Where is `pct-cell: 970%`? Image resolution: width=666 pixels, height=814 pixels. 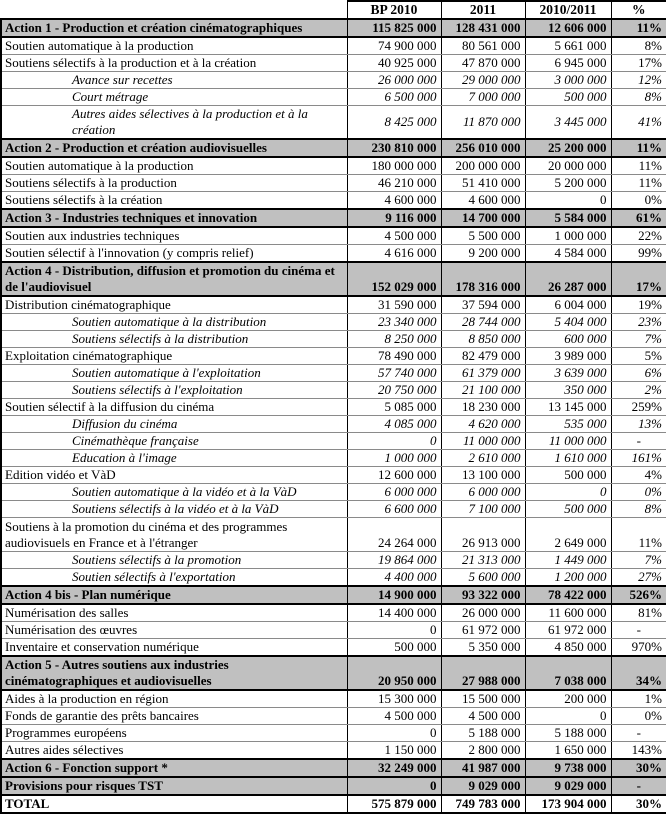 pct-cell: 970% is located at coordinates (638, 647).